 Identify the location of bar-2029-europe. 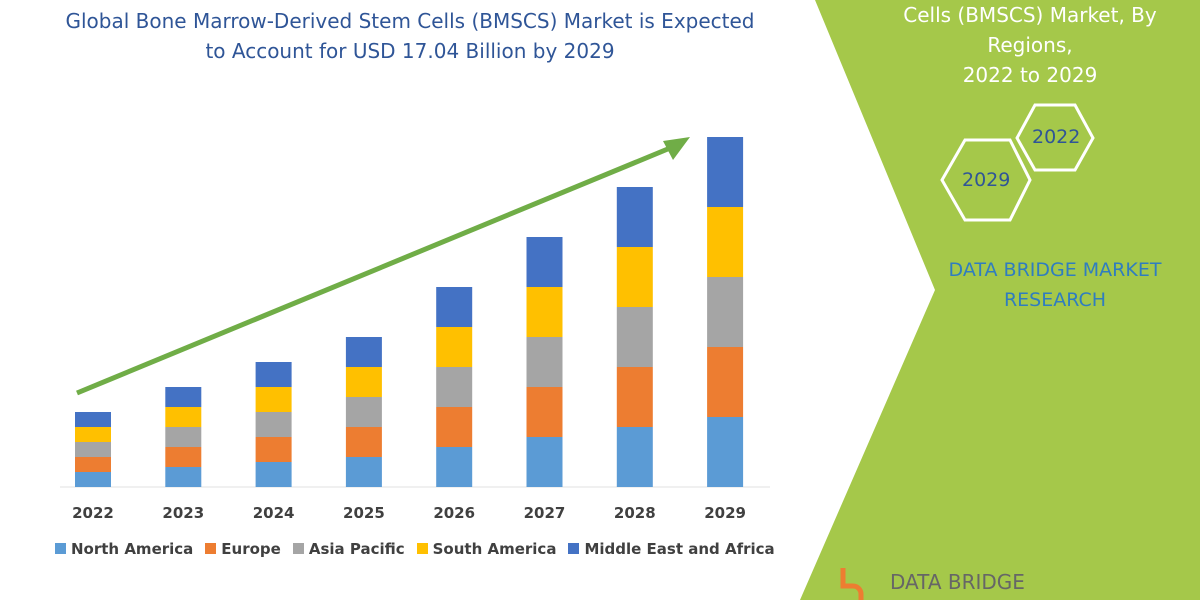
(725, 382).